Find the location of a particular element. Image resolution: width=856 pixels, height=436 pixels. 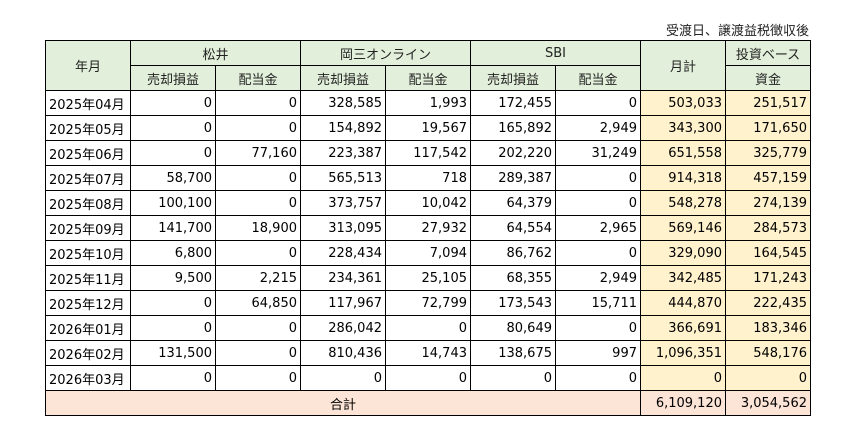

cell-sbi-gain: 64,379 is located at coordinates (513, 203).